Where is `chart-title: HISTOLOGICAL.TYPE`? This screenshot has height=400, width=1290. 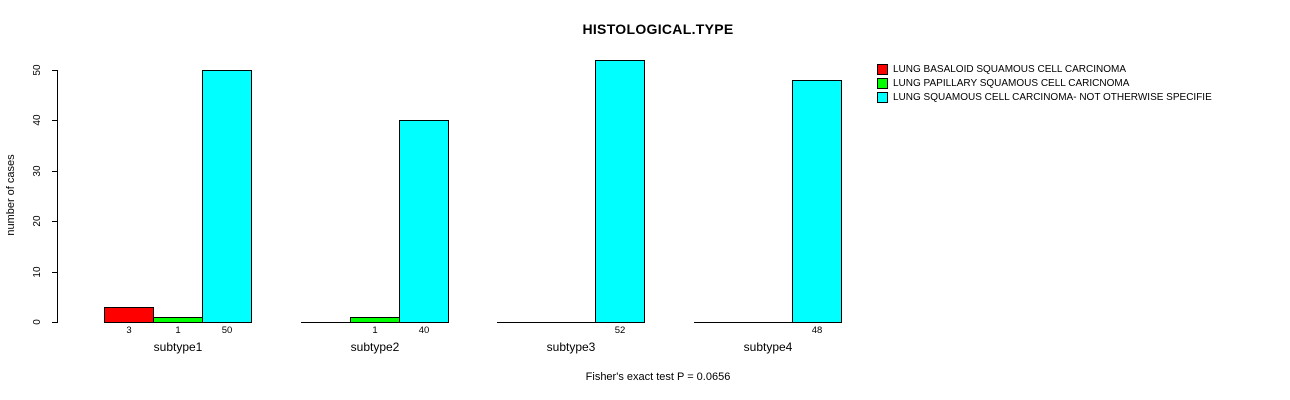 chart-title: HISTOLOGICAL.TYPE is located at coordinates (658, 29).